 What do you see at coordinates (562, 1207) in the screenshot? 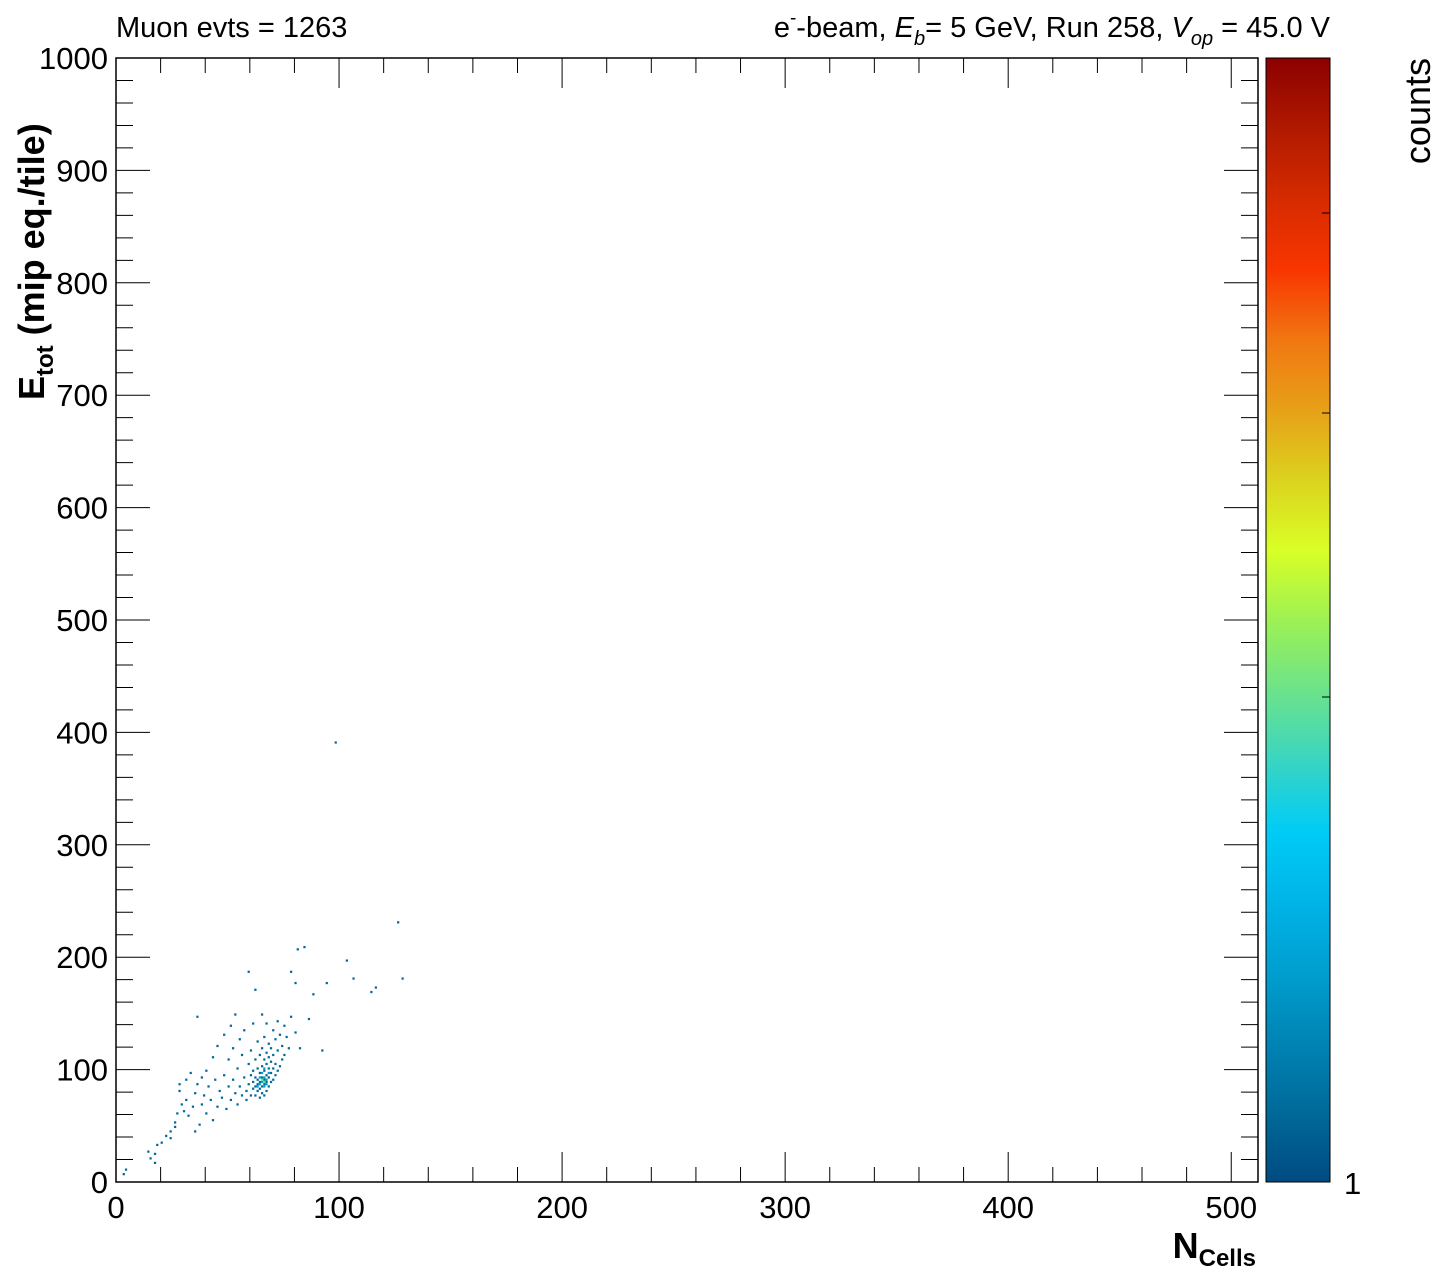
I see `x-tick-label: 200` at bounding box center [562, 1207].